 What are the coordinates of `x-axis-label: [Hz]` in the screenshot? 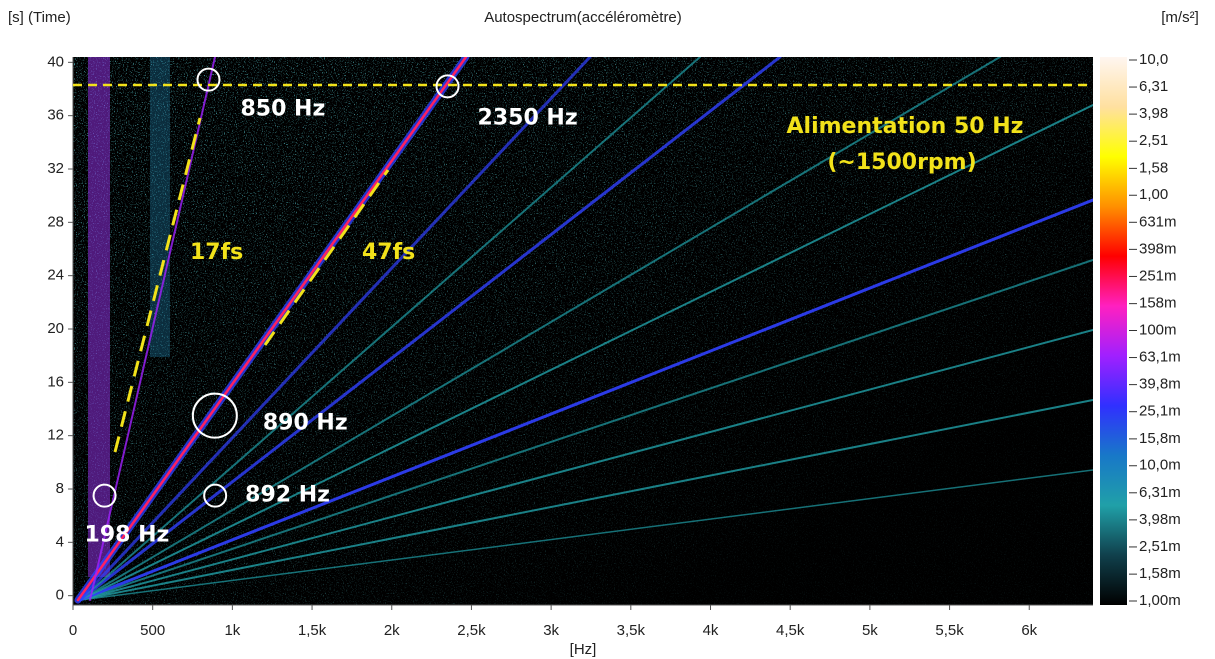 It's located at (583, 649).